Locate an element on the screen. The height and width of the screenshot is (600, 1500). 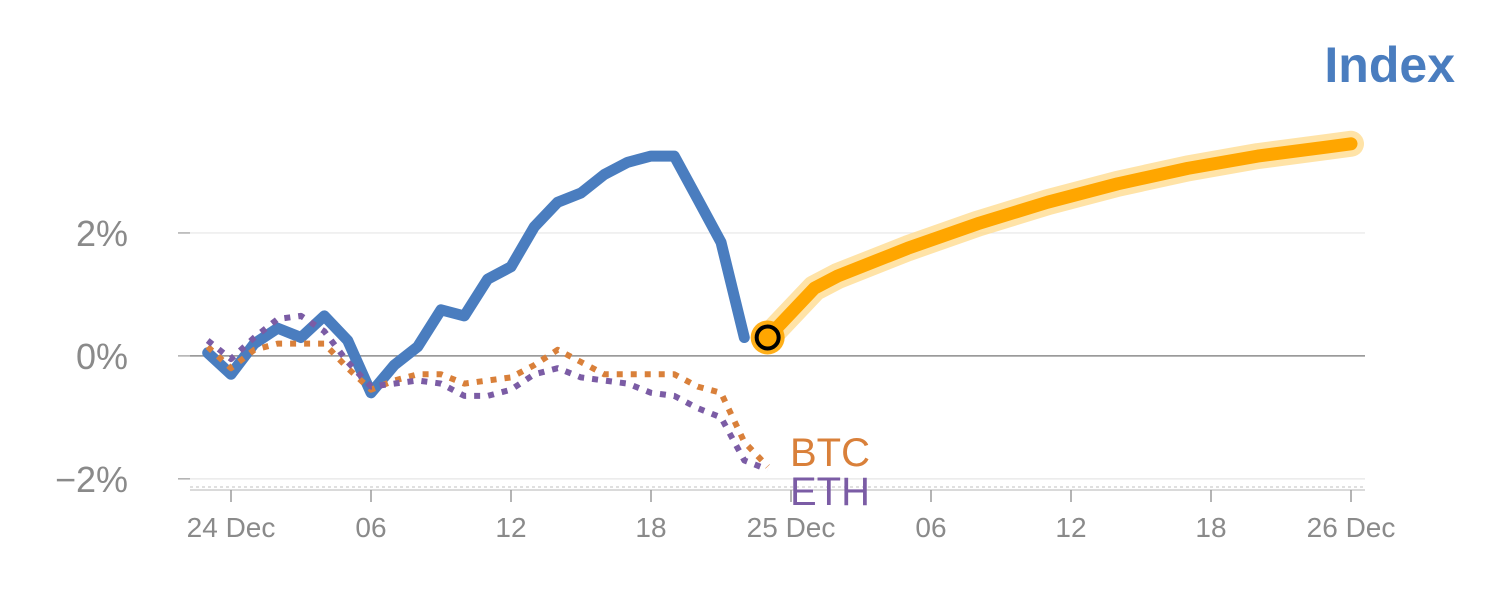
series-line-btc is located at coordinates (487, 404).